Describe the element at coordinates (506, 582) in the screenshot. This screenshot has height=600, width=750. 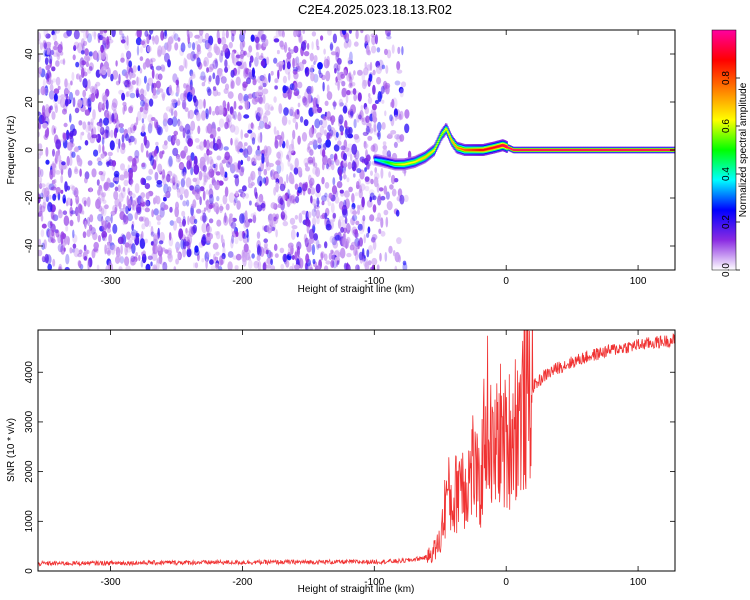
I see `snr-x-tick-label: 0` at that location.